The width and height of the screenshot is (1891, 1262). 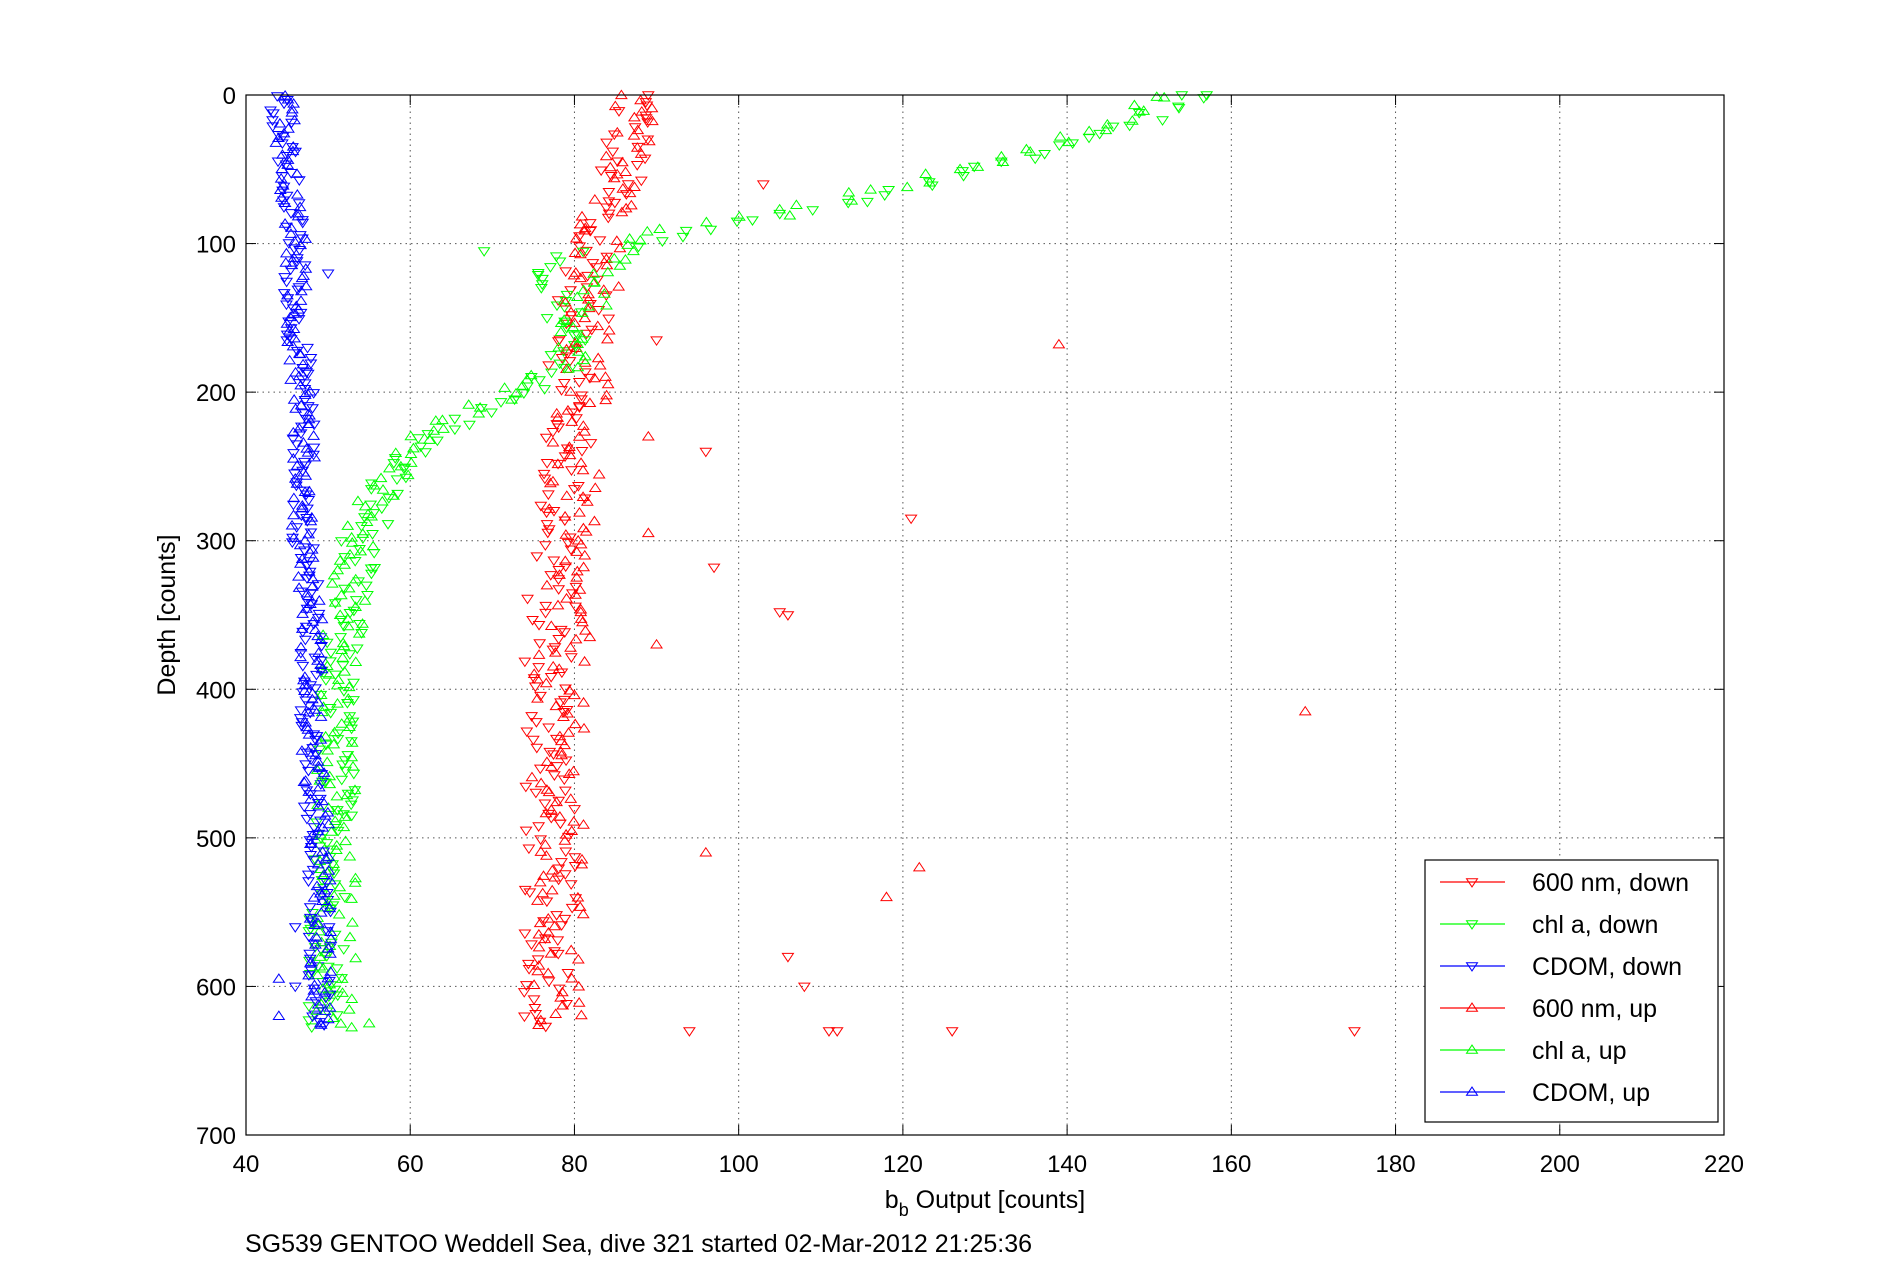 I want to click on x-axis-label-subscript: b, so click(x=904, y=1210).